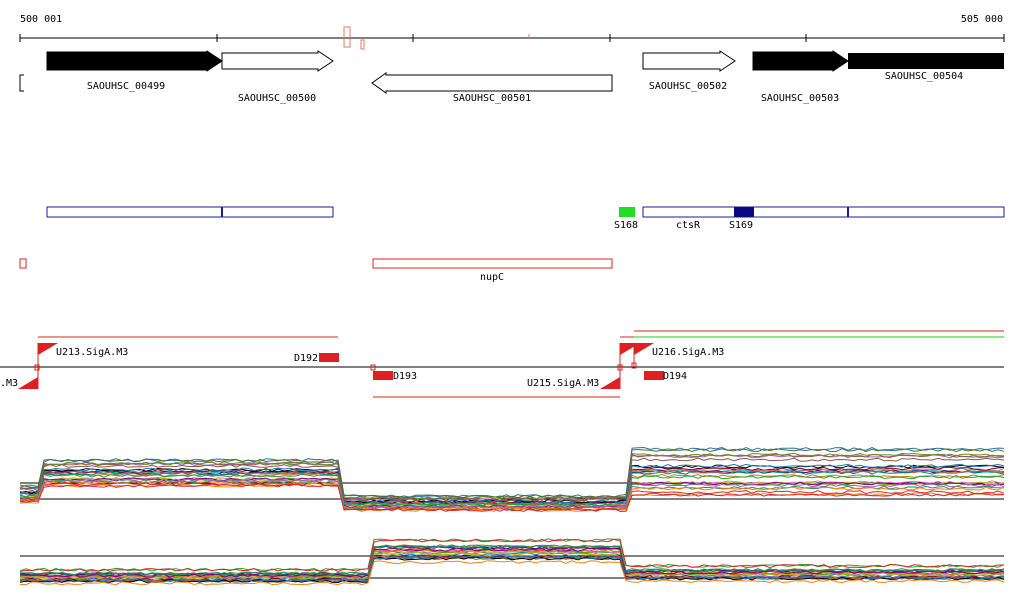  Describe the element at coordinates (329, 357) in the screenshot. I see `terminator-d192` at that location.